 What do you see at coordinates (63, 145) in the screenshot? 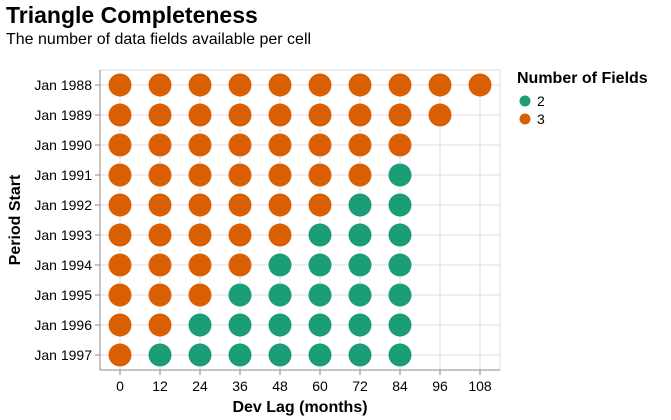
I see `y-tick-label: Jan 1990` at bounding box center [63, 145].